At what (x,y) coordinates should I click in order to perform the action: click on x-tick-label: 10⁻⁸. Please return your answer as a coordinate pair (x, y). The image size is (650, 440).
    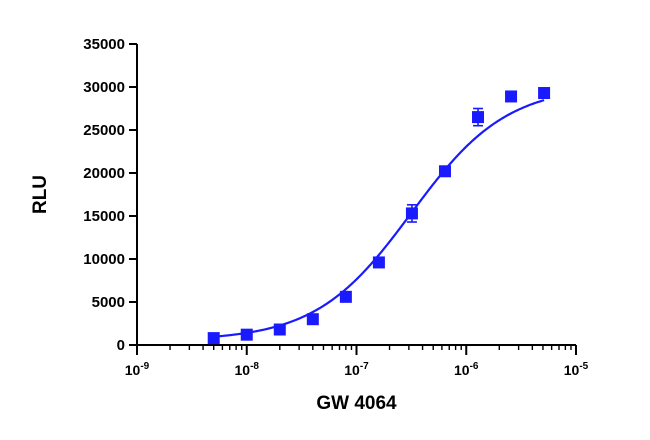
    Looking at the image, I should click on (247, 369).